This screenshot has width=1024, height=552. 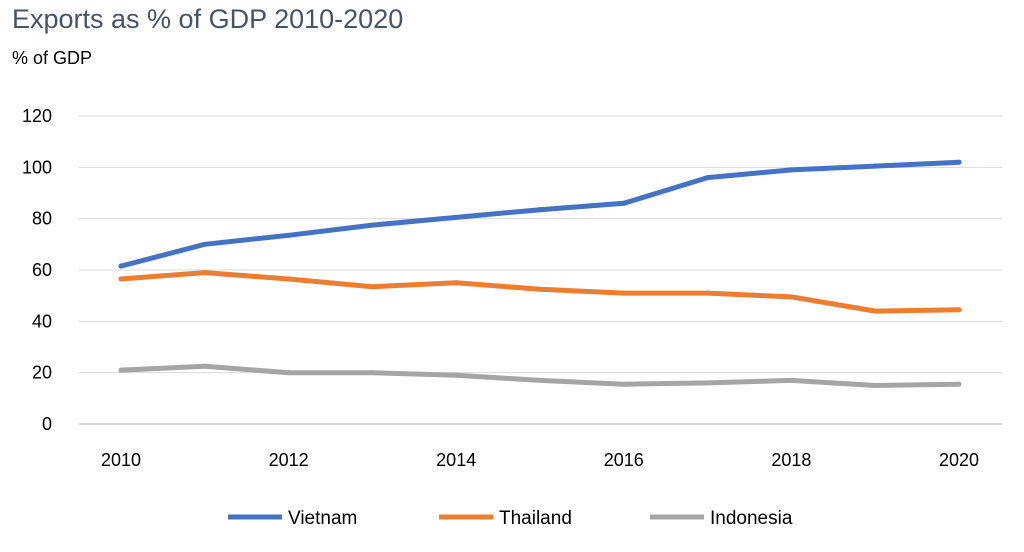 I want to click on legend: Vietnam Thailand Indonesia, so click(x=510, y=518).